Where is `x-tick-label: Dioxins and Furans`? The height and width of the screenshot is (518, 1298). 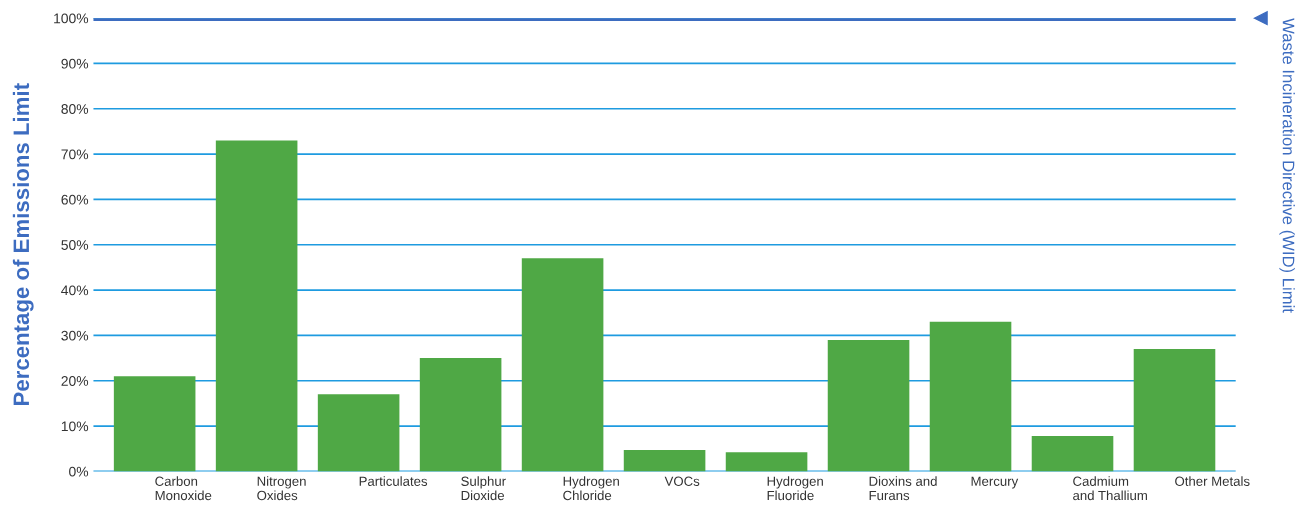
x-tick-label: Dioxins and Furans is located at coordinates (903, 488).